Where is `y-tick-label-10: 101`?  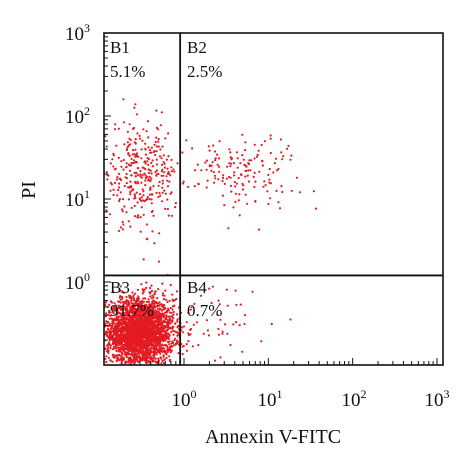 y-tick-label-10: 101 is located at coordinates (77, 199).